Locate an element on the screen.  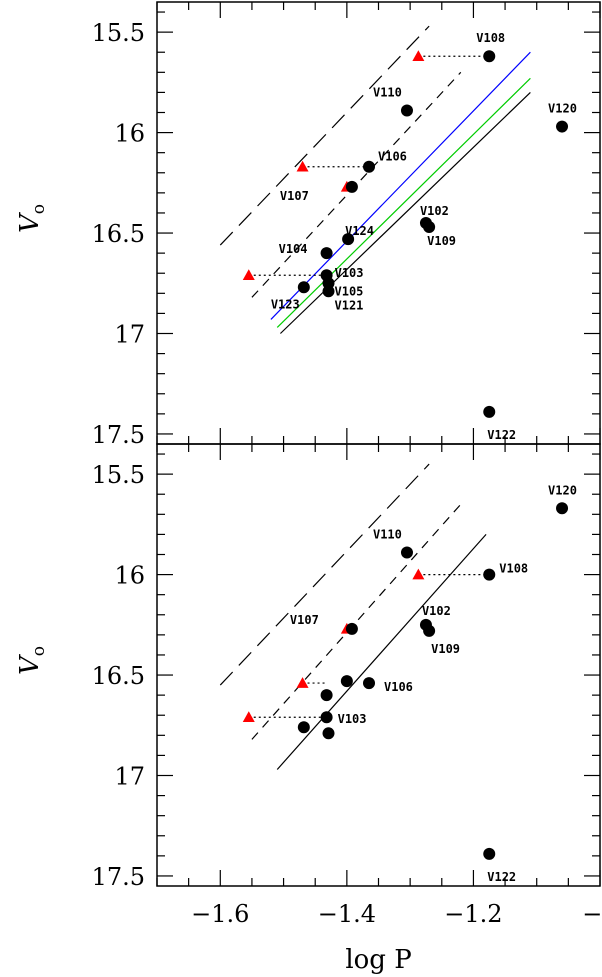
x-tick-label: −1 is located at coordinates (592, 914).